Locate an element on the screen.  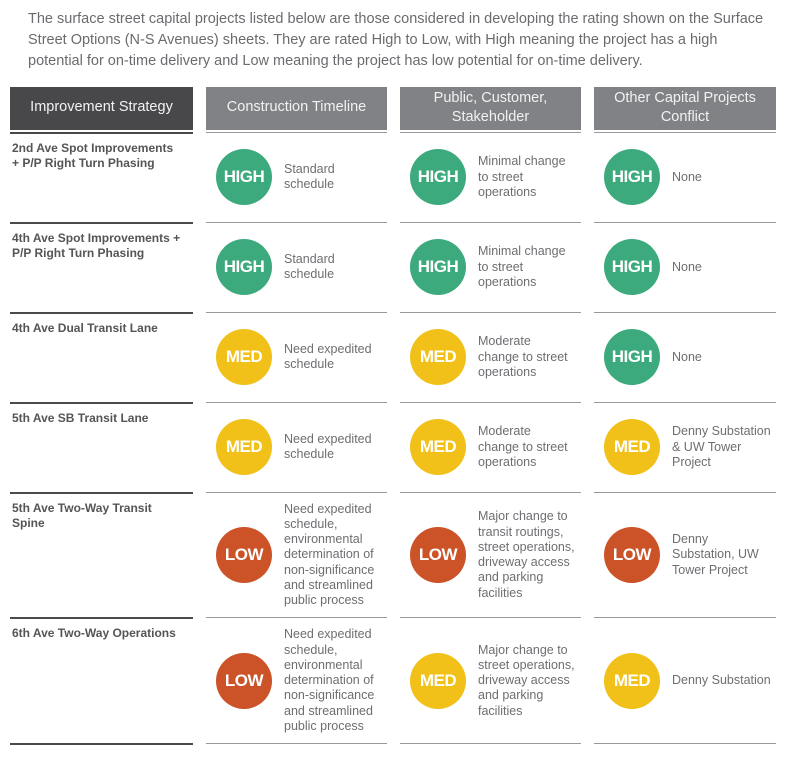
rating-description: Denny Substation is located at coordinates (721, 680).